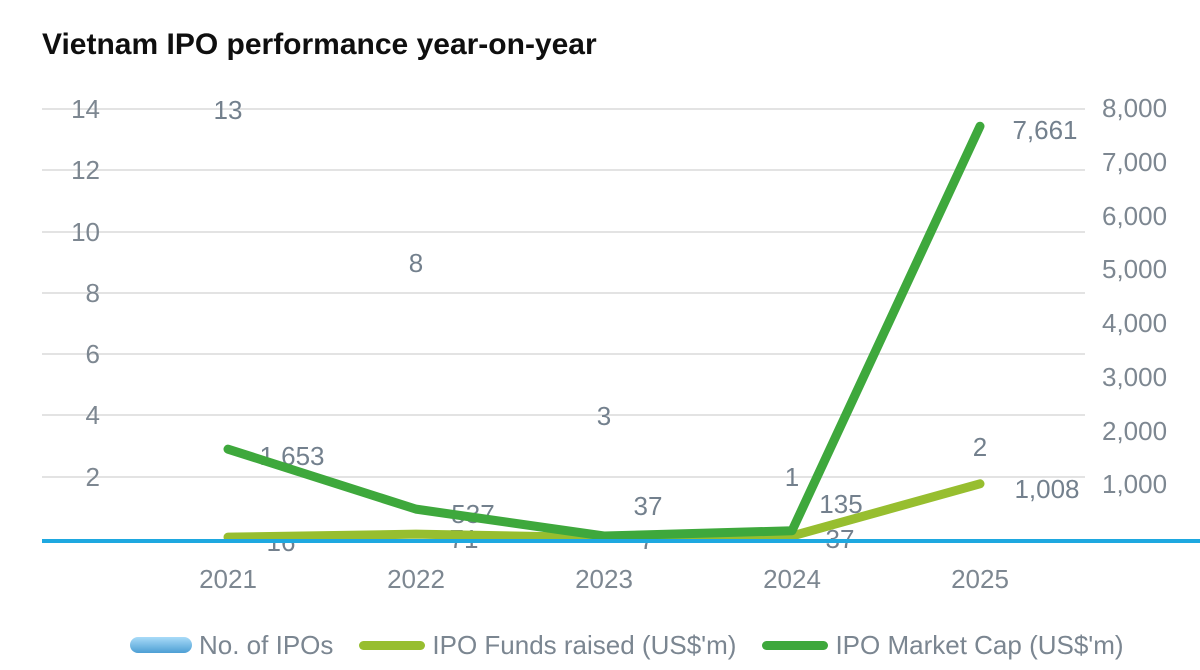 The image size is (1200, 670). Describe the element at coordinates (1135, 269) in the screenshot. I see `right-axis-tick-label: 5,000` at that location.